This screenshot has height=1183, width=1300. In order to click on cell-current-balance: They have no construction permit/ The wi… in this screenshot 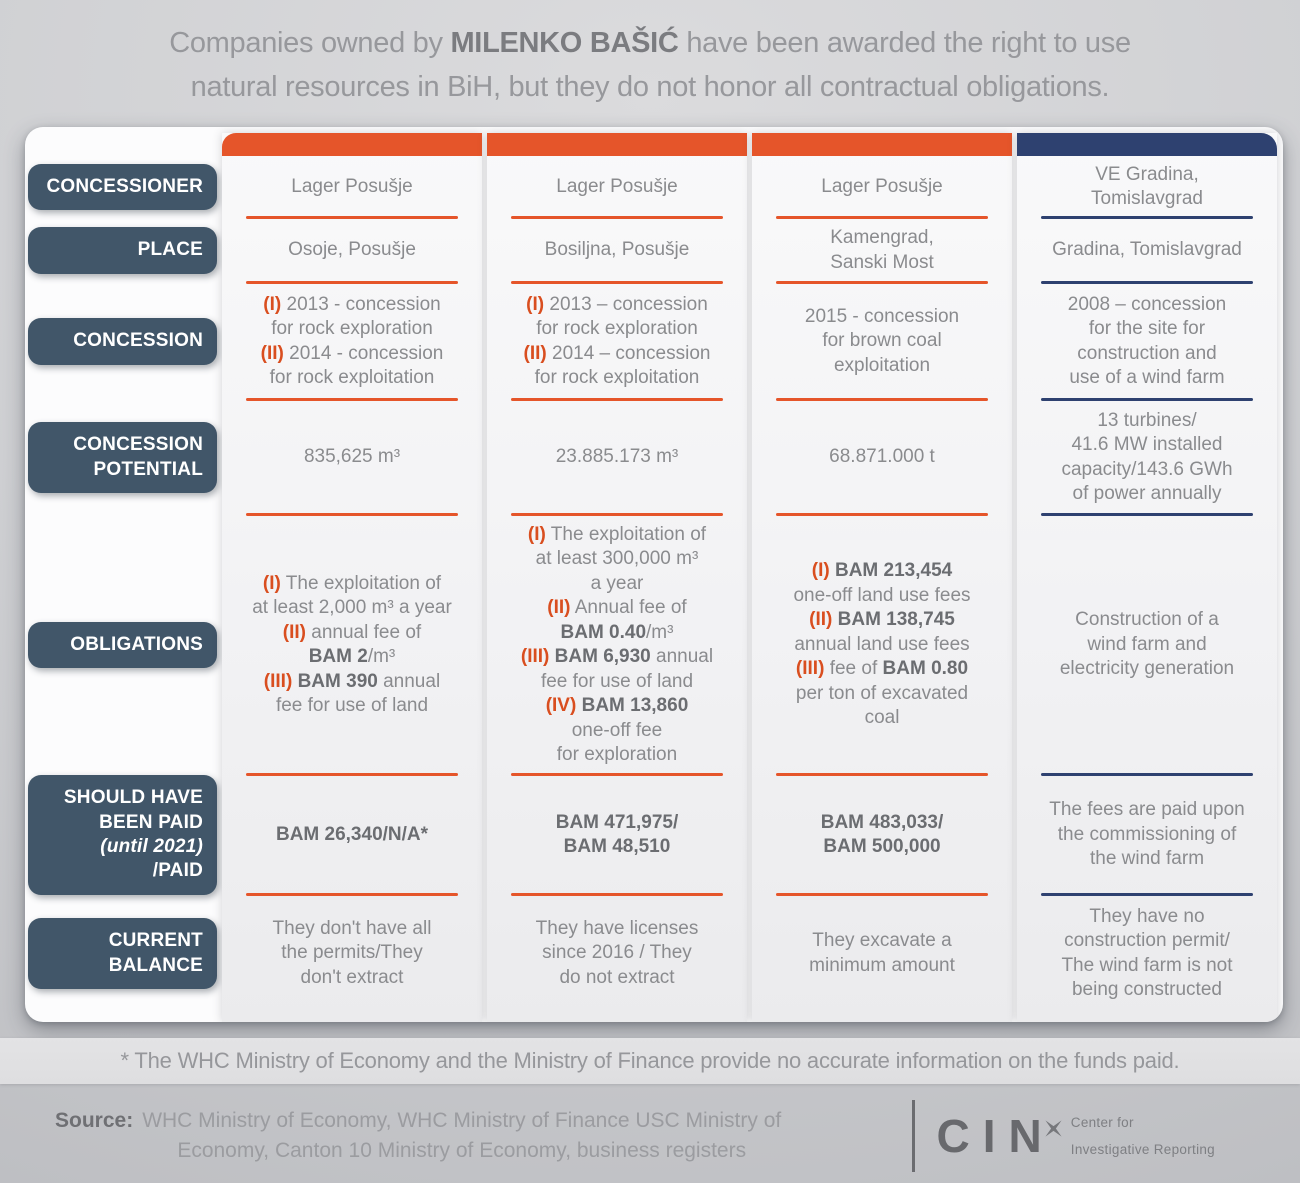, I will do `click(1147, 953)`.